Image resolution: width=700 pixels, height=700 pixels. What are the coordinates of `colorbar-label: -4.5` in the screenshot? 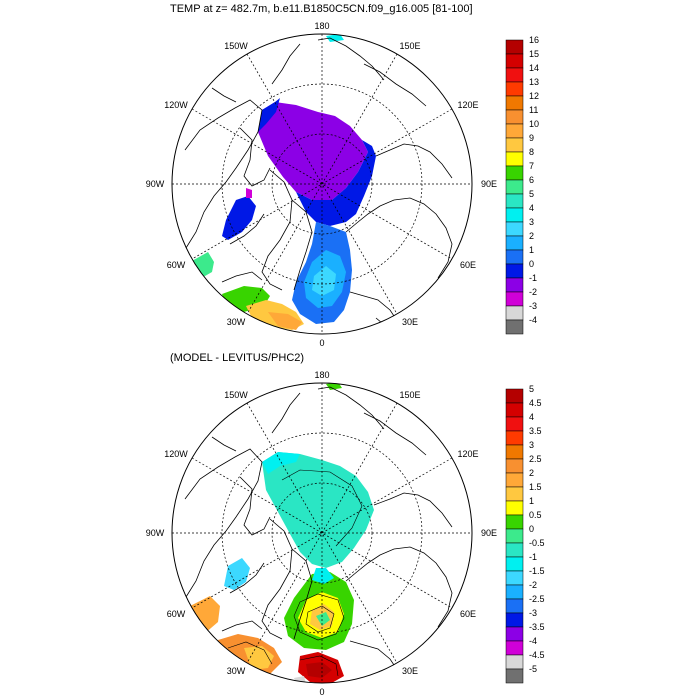 It's located at (537, 655).